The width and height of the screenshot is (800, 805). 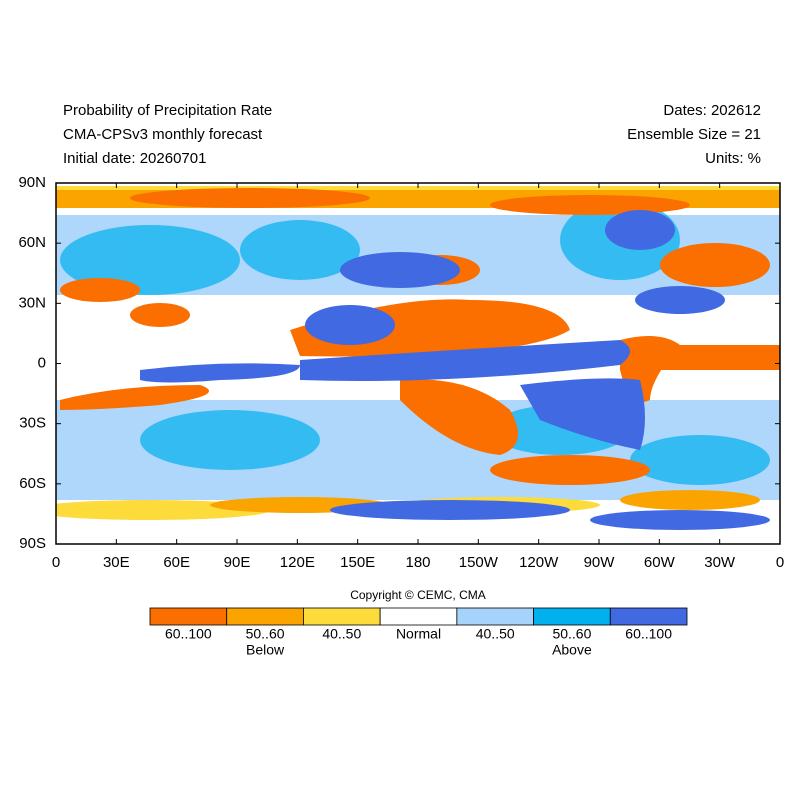 What do you see at coordinates (134, 158) in the screenshot?
I see `initial-date: Initial date: 20260701` at bounding box center [134, 158].